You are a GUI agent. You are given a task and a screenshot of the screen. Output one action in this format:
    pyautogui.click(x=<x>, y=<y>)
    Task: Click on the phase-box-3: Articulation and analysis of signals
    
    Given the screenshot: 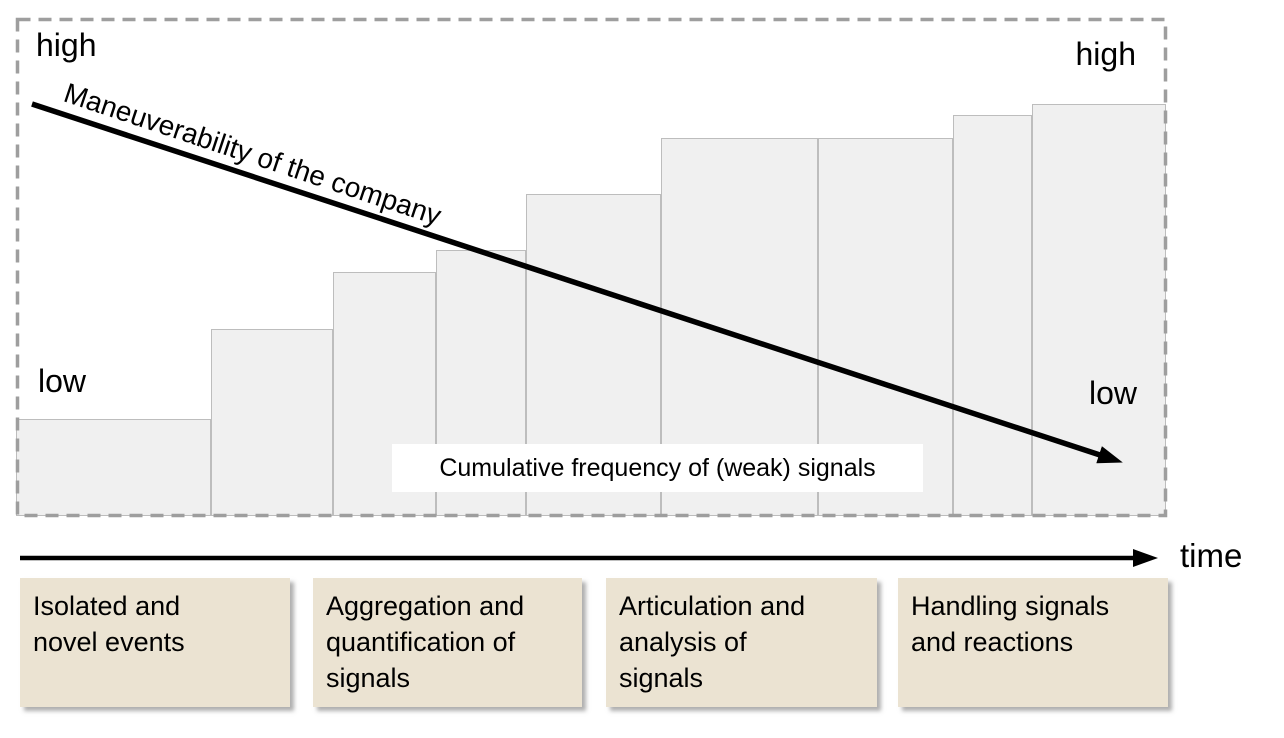 What is the action you would take?
    pyautogui.click(x=741, y=642)
    